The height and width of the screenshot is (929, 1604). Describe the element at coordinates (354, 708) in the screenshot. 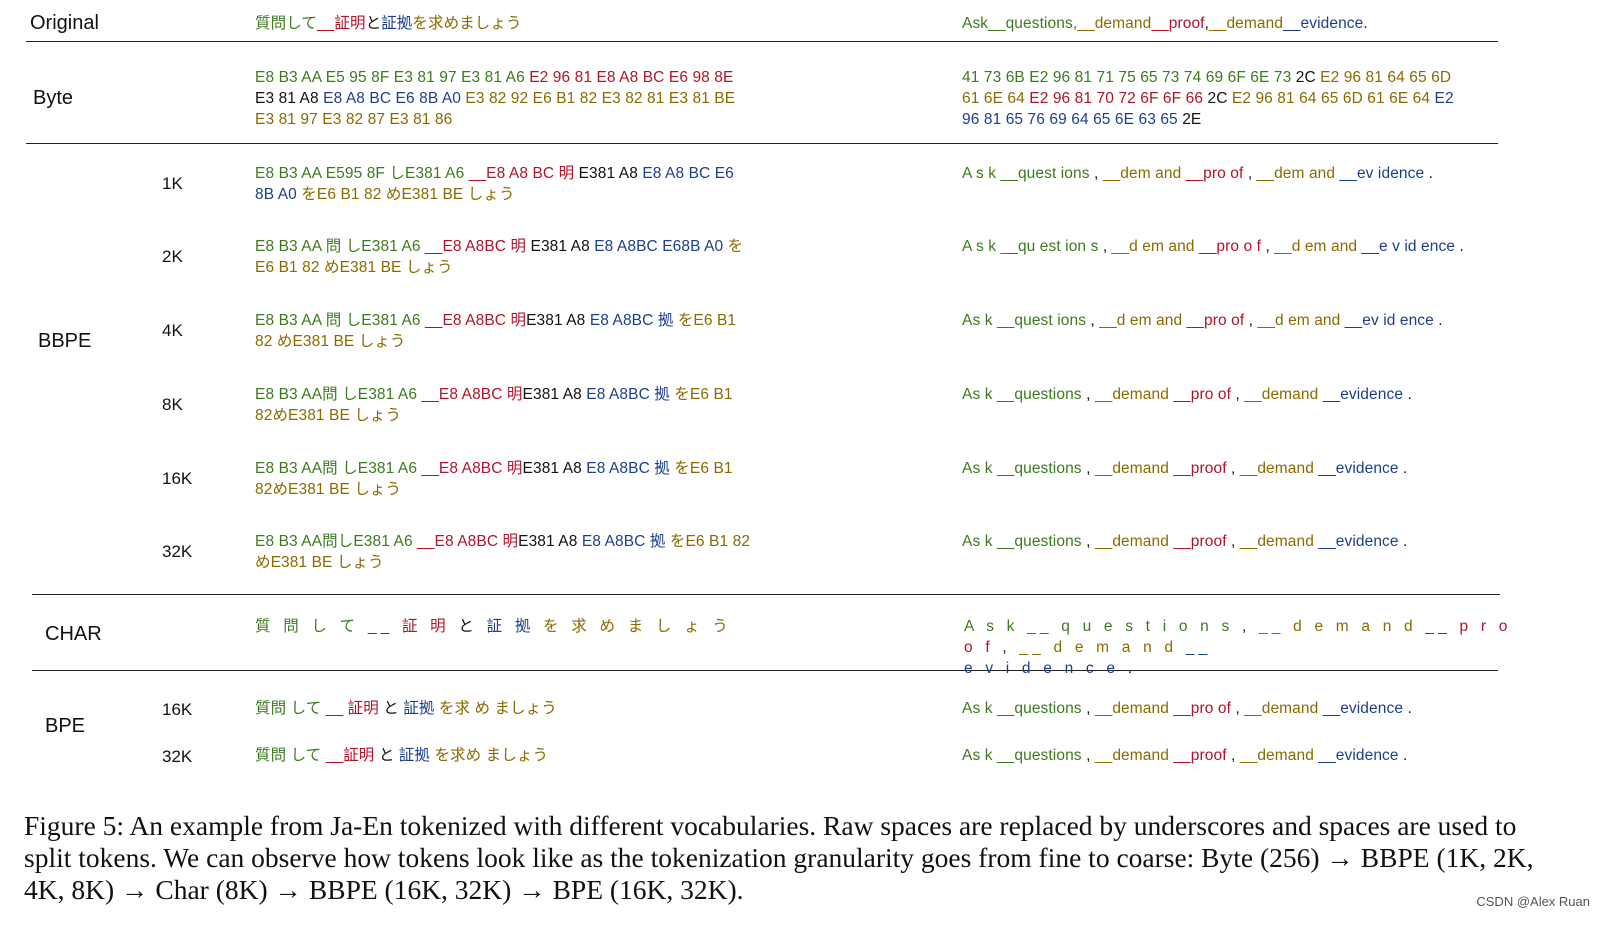

I see `token-segment: __ 証明` at that location.